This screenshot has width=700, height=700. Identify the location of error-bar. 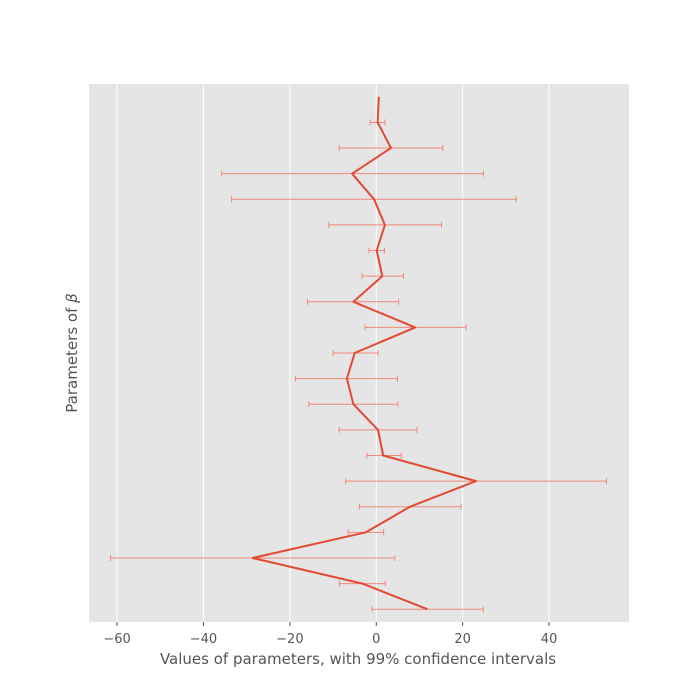
(427, 609).